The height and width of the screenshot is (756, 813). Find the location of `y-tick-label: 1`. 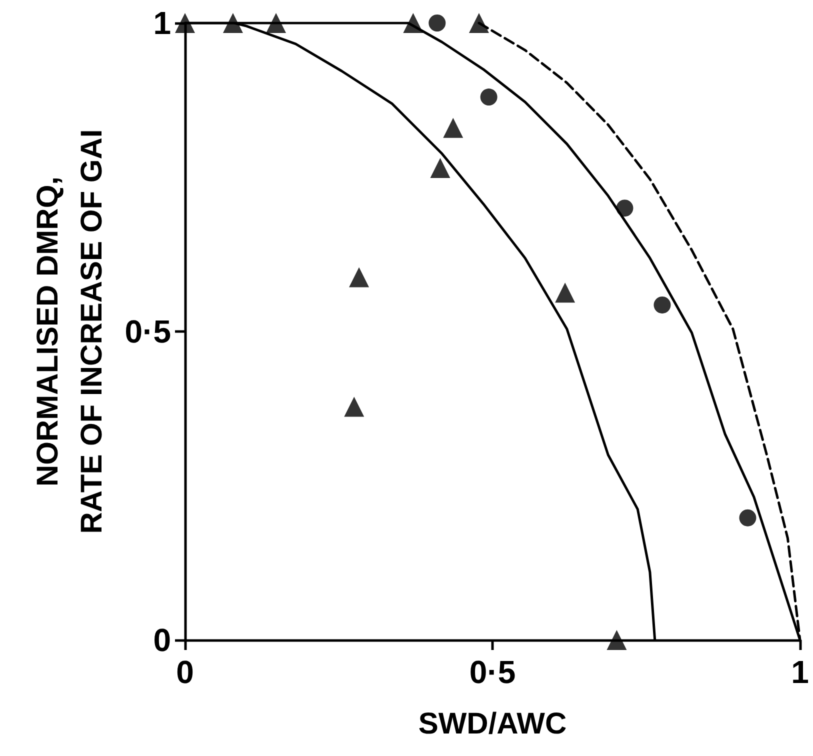

y-tick-label: 1 is located at coordinates (162, 23).